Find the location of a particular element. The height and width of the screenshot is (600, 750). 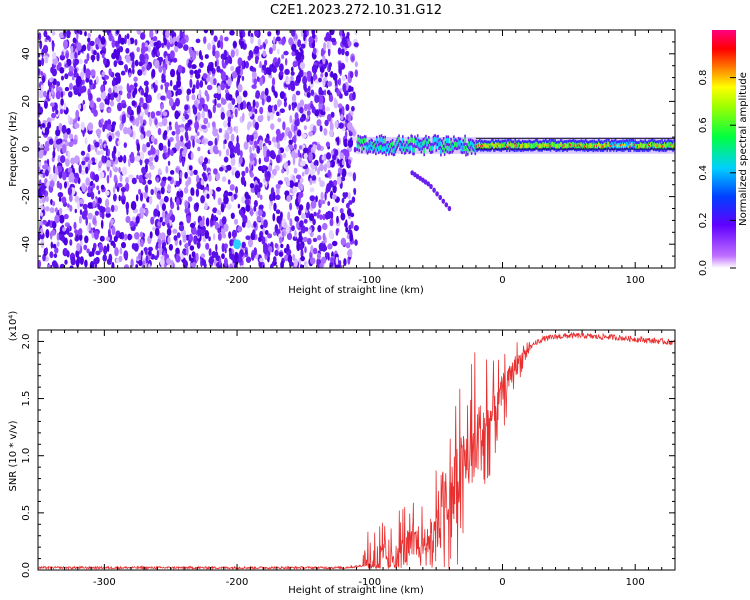

noise-hotspot is located at coordinates (237, 244).